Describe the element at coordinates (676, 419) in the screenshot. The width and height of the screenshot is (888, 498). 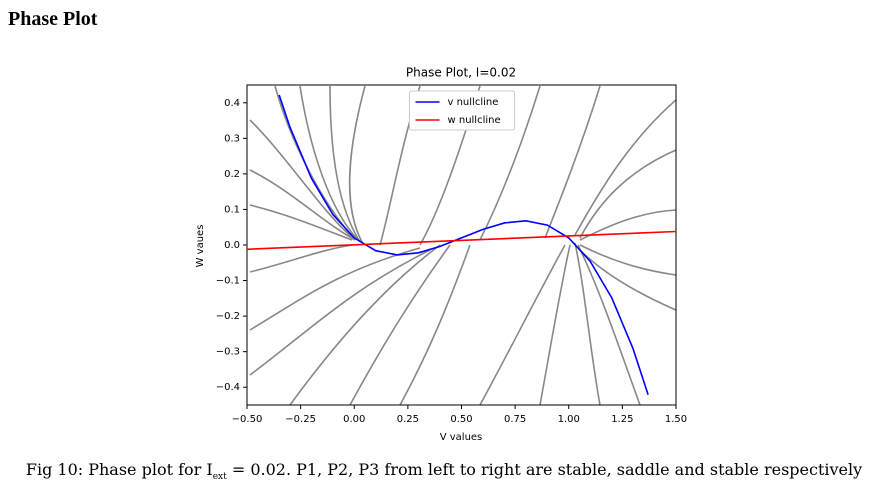
I see `x-tick-label: 1.50` at that location.